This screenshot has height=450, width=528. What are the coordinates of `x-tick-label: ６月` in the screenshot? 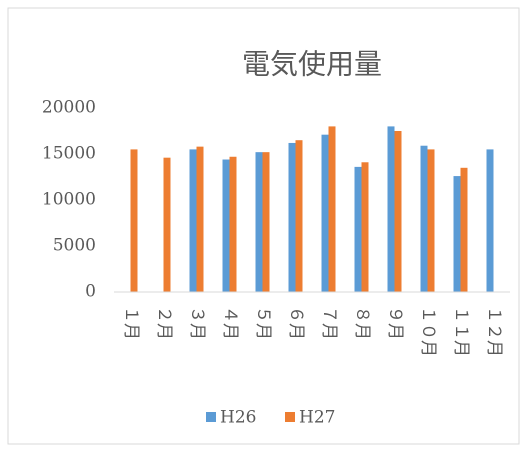 It's located at (296, 323).